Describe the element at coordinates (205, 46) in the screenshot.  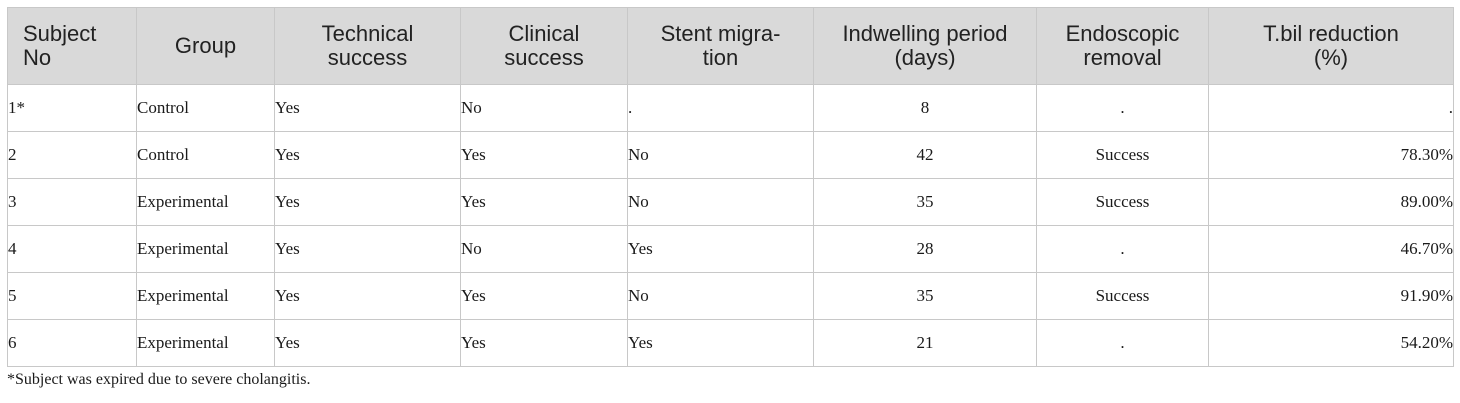
I see `header-group: Group` at that location.